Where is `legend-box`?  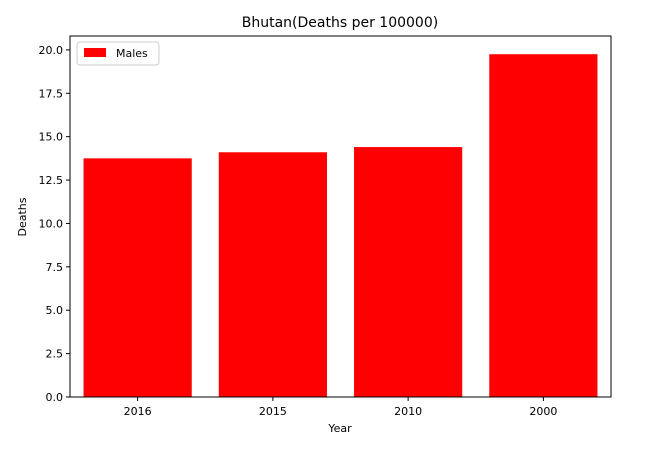
legend-box is located at coordinates (118, 53).